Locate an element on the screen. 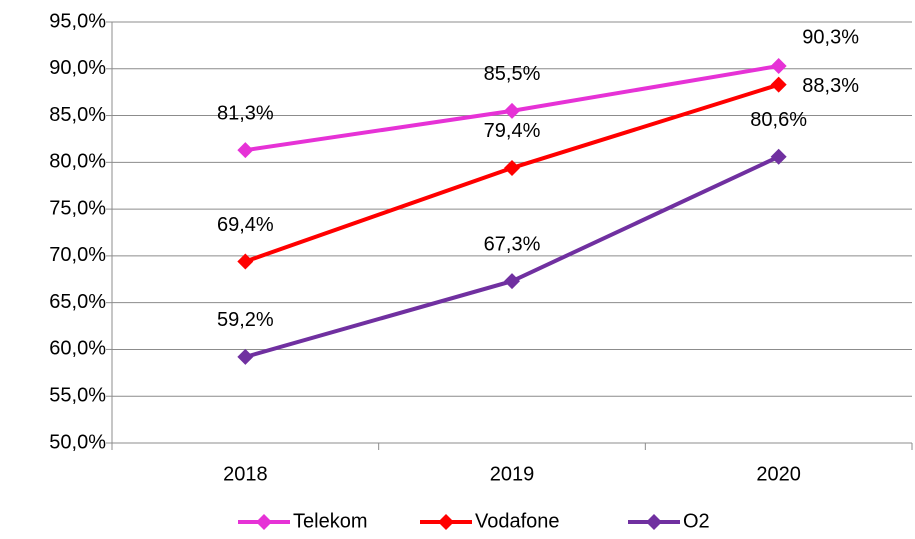 Image resolution: width=915 pixels, height=539 pixels. legend-label: O2 is located at coordinates (696, 521).